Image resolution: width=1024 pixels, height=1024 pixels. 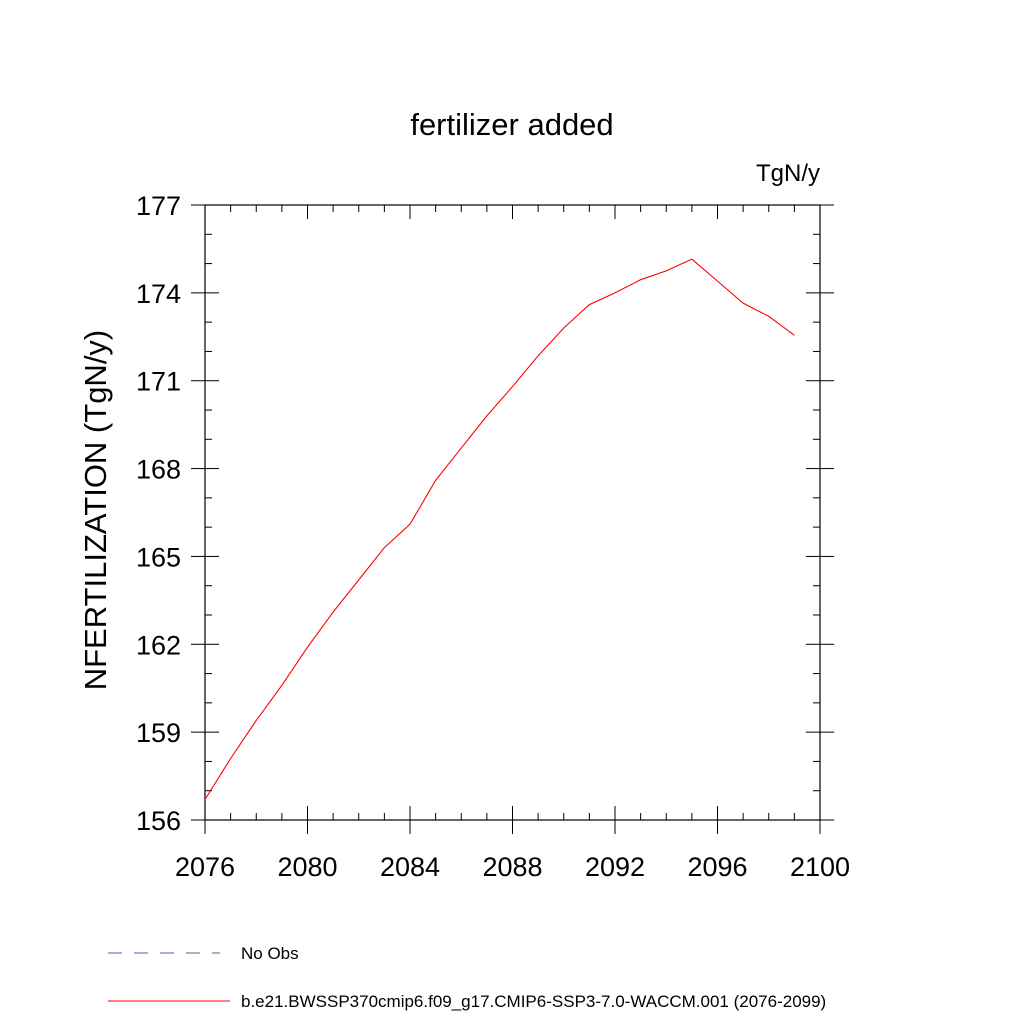 What do you see at coordinates (270, 953) in the screenshot?
I see `legend-label-no-obs: No Obs` at bounding box center [270, 953].